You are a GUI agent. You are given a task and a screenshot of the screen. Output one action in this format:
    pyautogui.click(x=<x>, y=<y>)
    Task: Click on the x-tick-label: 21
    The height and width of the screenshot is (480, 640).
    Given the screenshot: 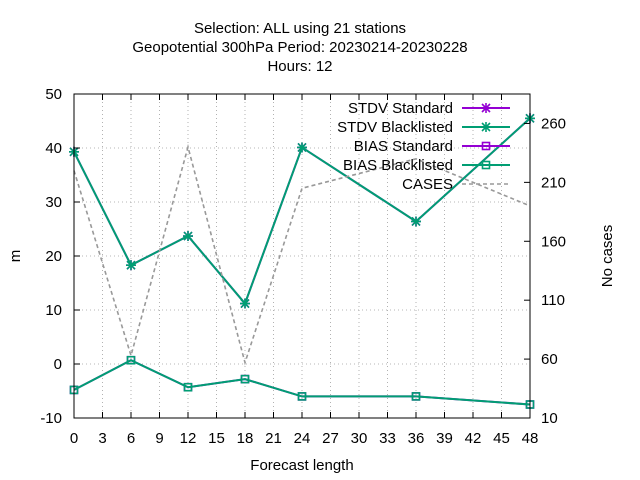 What is the action you would take?
    pyautogui.click(x=273, y=438)
    